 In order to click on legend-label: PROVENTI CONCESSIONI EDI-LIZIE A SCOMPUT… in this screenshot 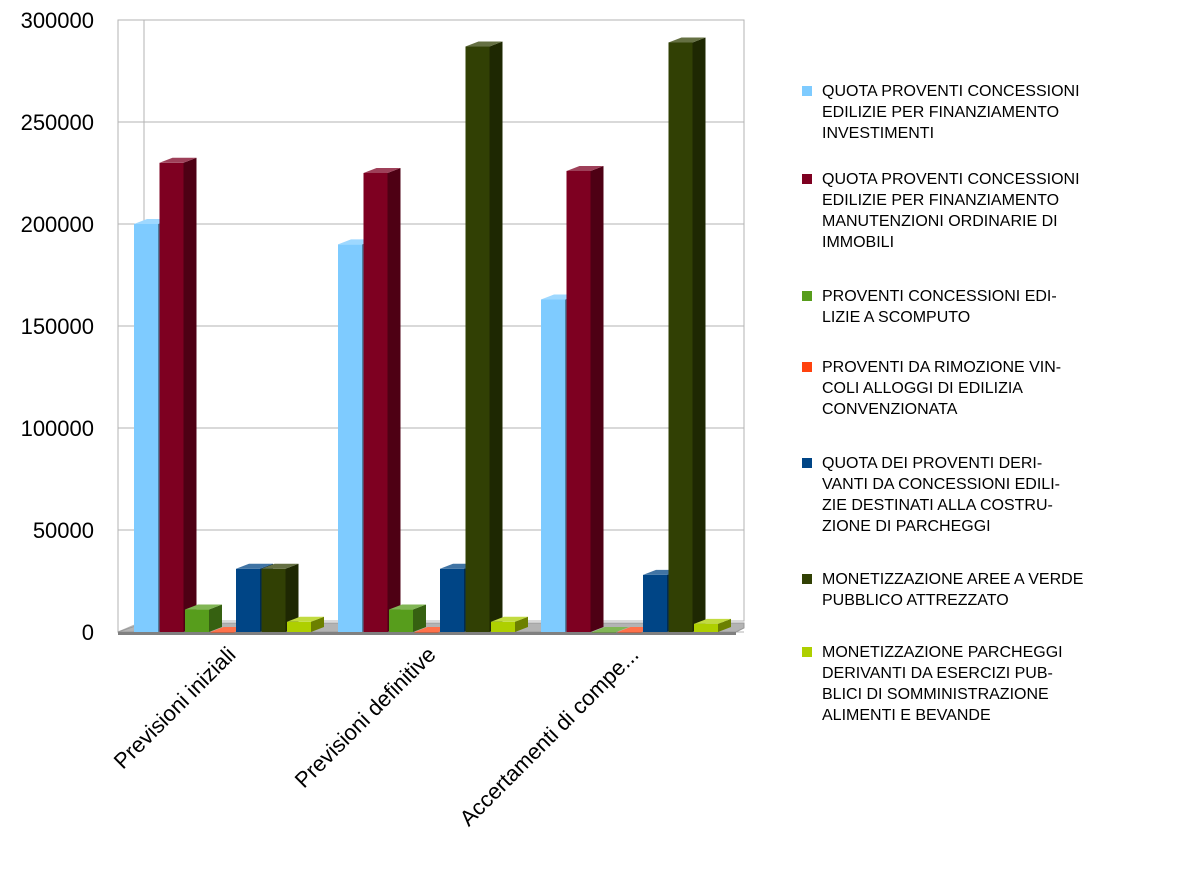, I will do `click(939, 307)`.